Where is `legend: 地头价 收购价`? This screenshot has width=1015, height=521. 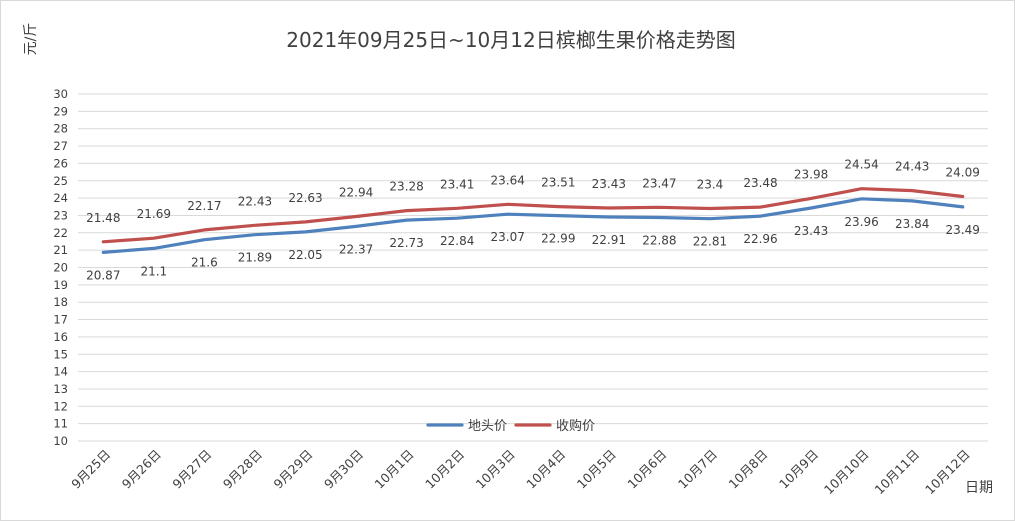
legend: 地头价 收购价 is located at coordinates (510, 426).